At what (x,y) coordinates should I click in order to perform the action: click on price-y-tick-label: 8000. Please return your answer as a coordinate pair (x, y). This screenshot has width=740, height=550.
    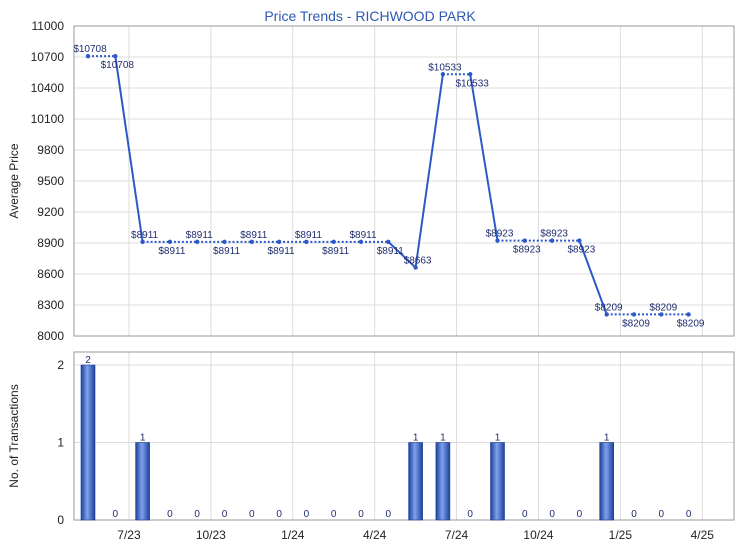
    Looking at the image, I should click on (50, 336).